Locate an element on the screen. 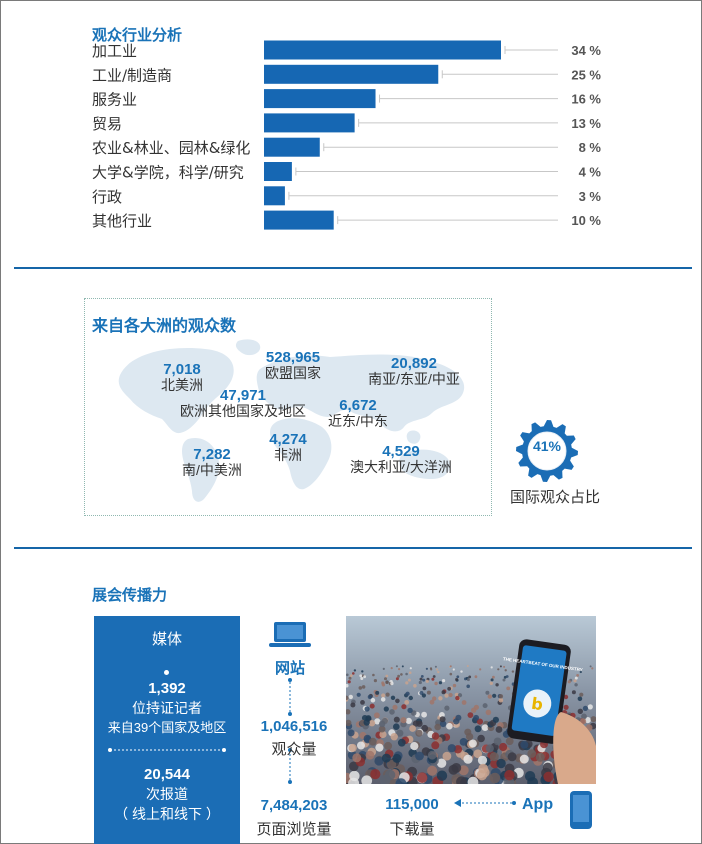 The width and height of the screenshot is (702, 844). category-label: 行政 is located at coordinates (107, 197).